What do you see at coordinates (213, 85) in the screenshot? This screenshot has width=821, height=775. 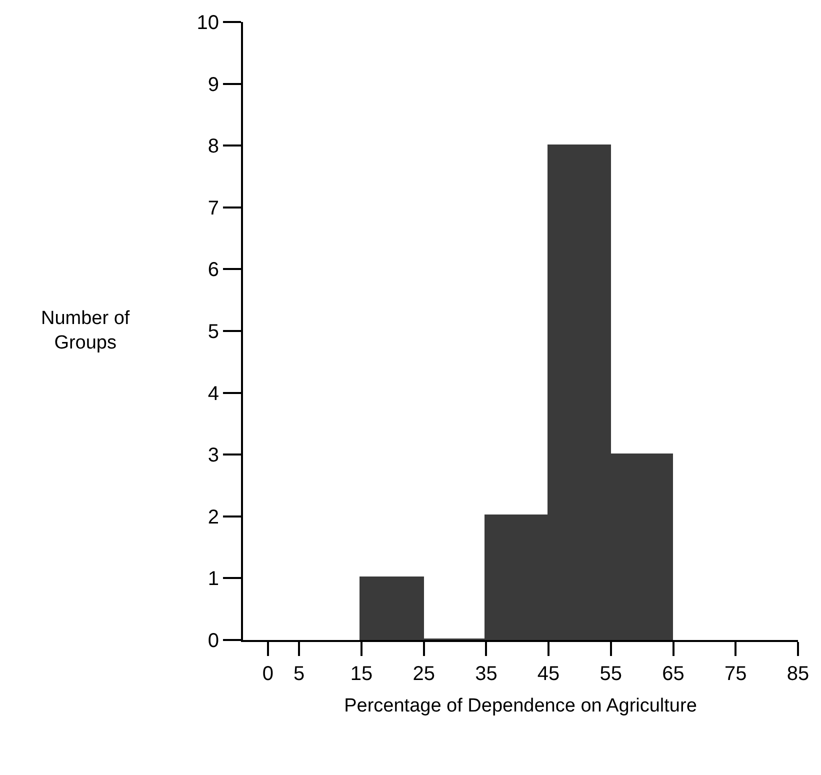 I see `y-tick-label: 9` at bounding box center [213, 85].